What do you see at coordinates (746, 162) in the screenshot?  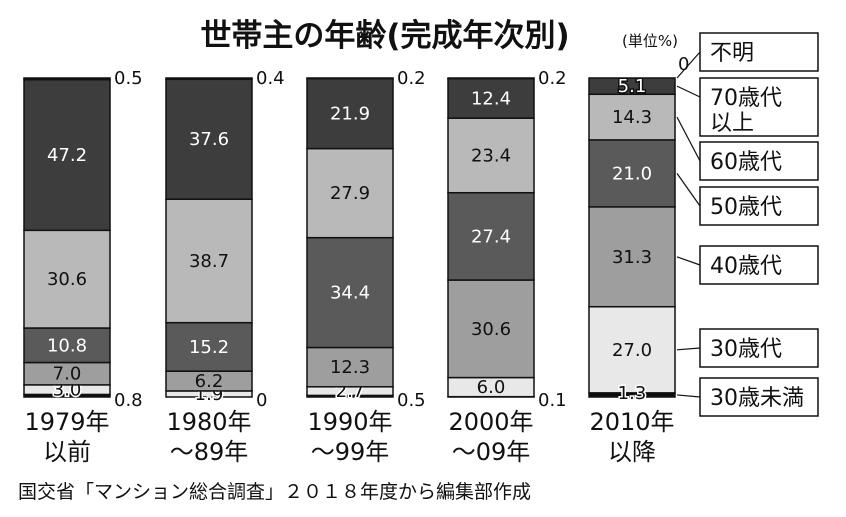 I see `legend-label: 60歳代` at bounding box center [746, 162].